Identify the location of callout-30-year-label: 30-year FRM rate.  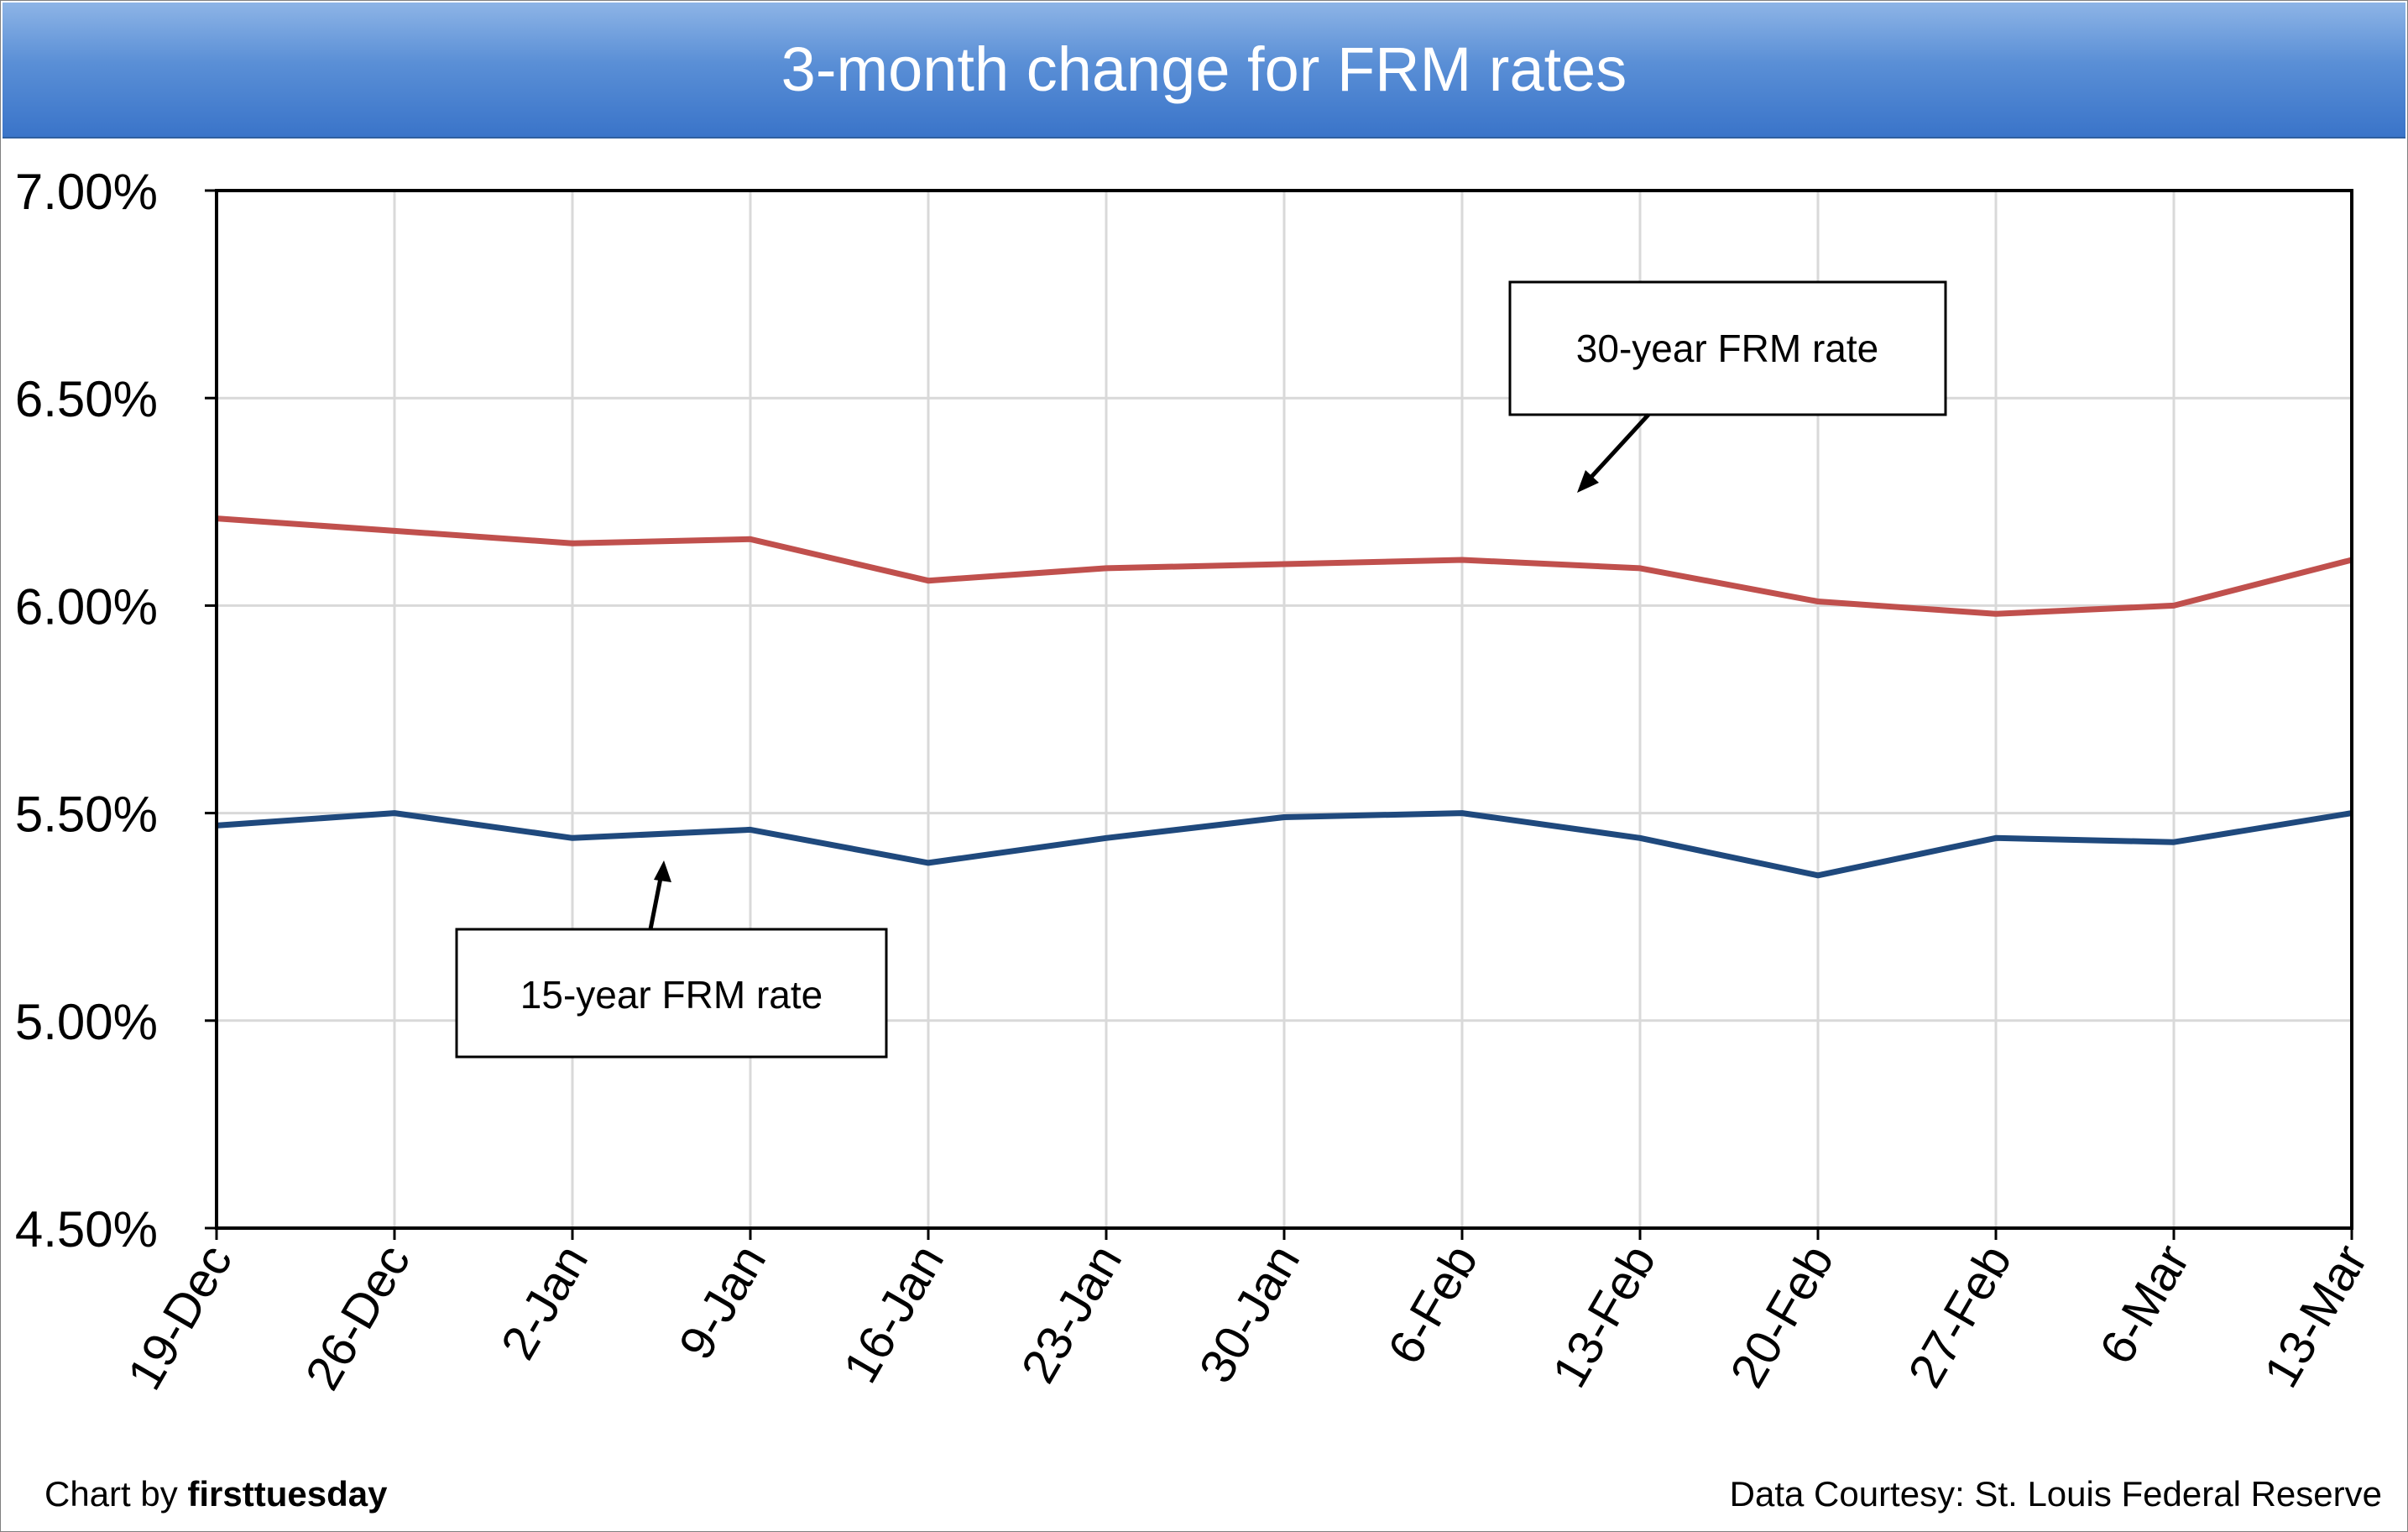
(1727, 349).